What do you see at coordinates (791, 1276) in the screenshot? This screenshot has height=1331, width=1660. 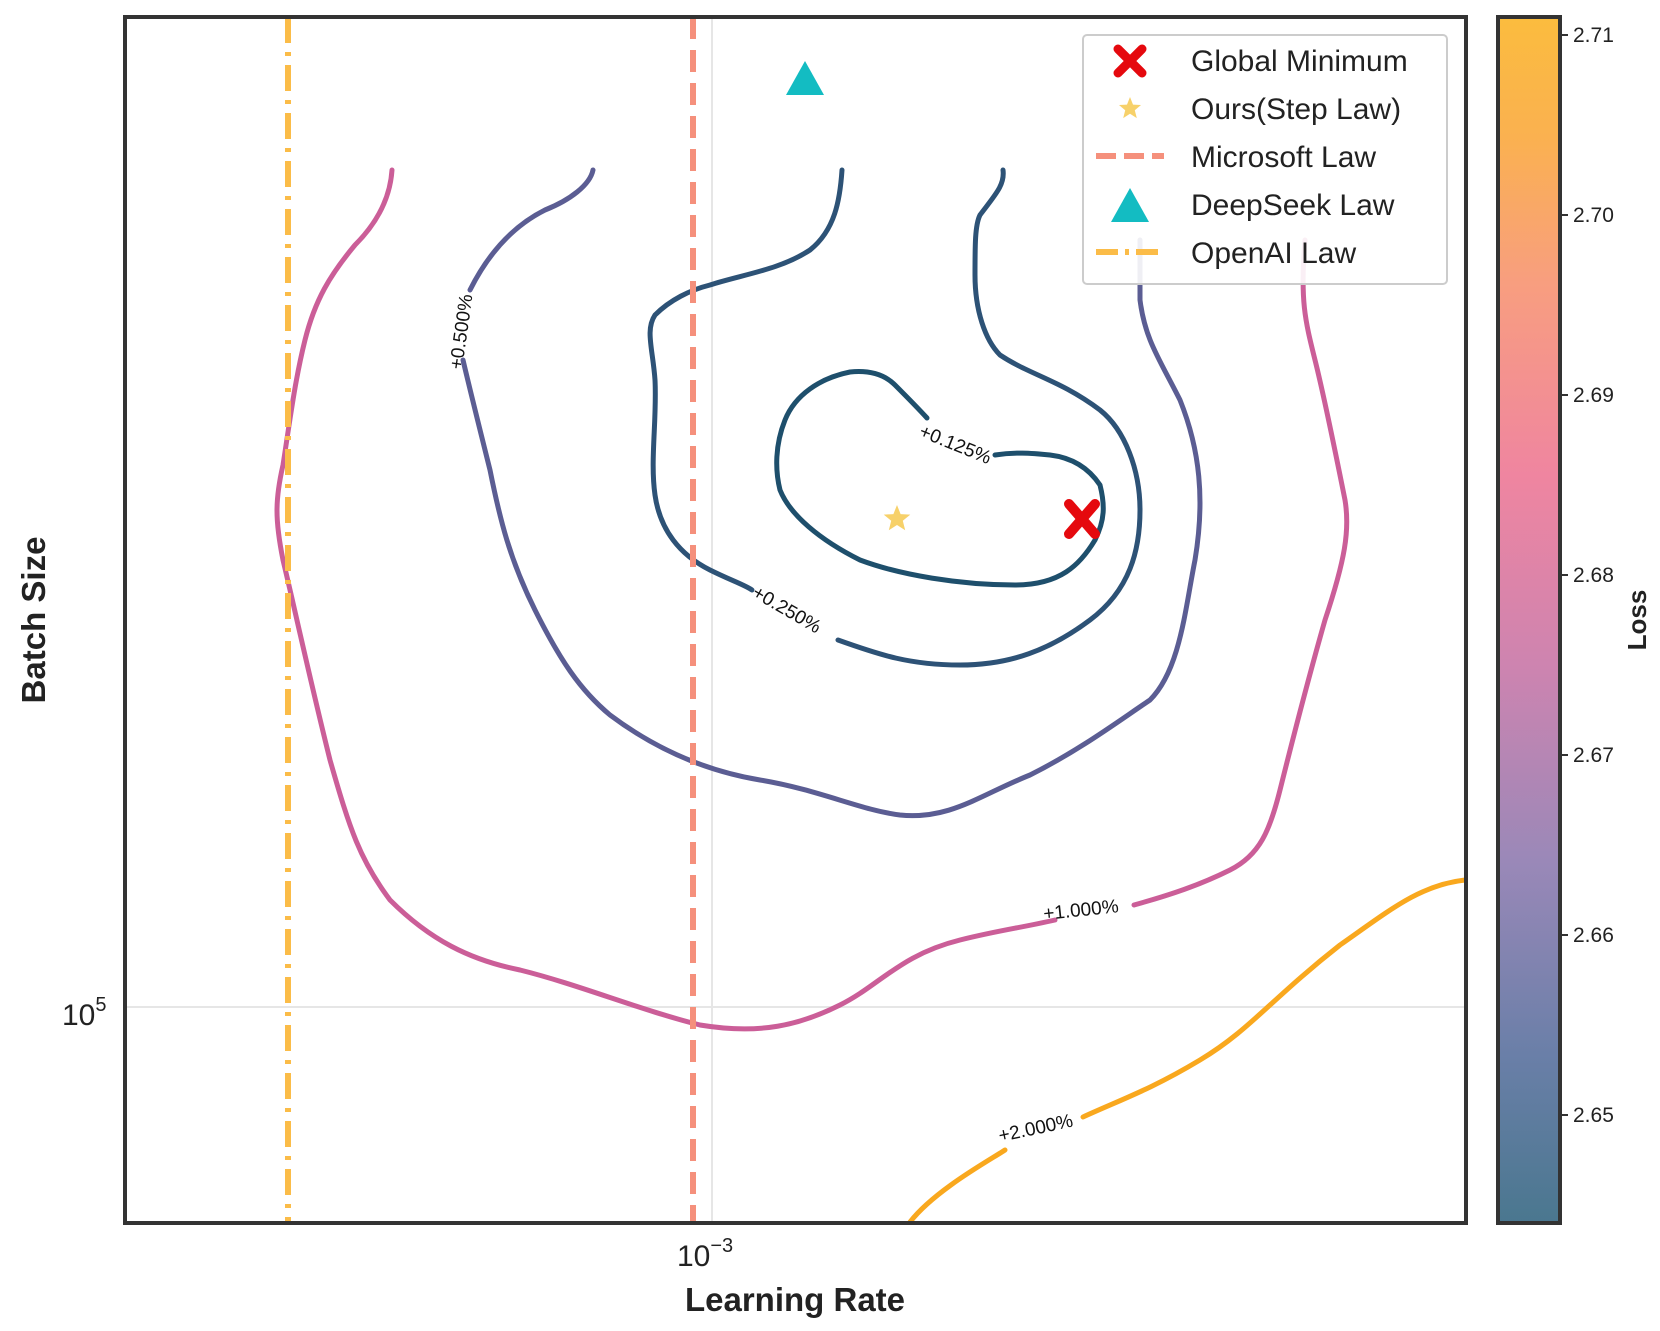 I see `x-axis: 10−3 Learning Rate` at bounding box center [791, 1276].